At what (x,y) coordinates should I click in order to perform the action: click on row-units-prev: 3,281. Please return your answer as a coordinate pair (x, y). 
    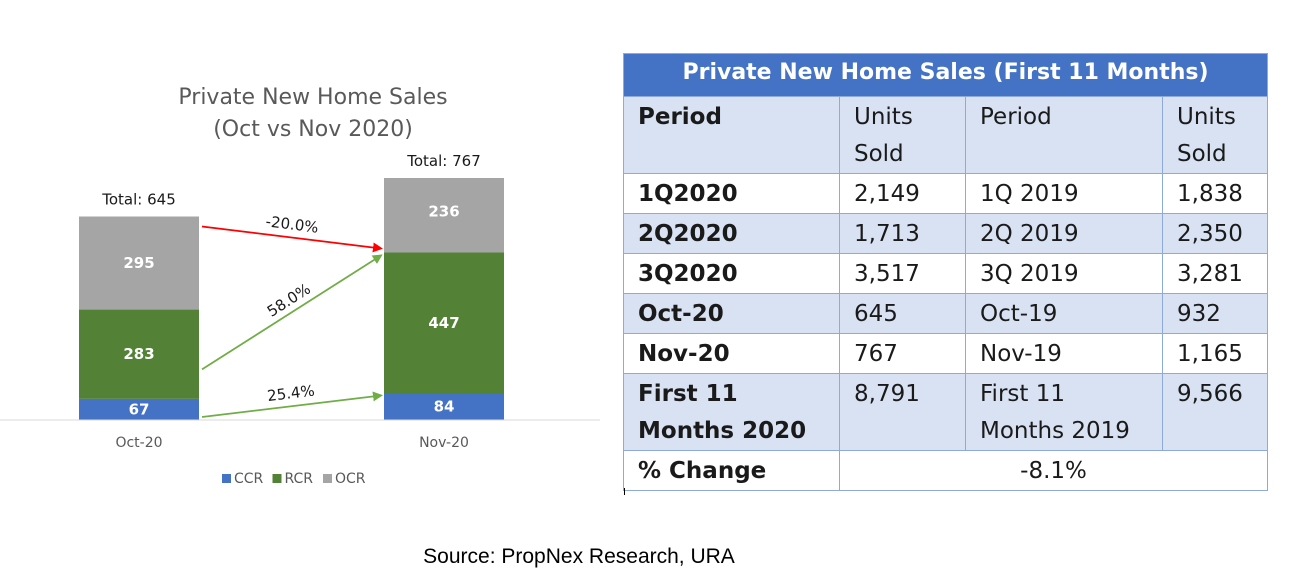
    Looking at the image, I should click on (1215, 273).